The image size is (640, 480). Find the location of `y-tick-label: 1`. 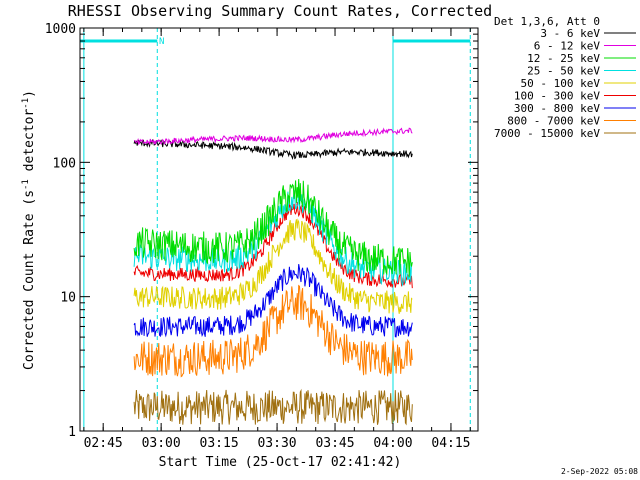

y-tick-label: 1 is located at coordinates (72, 432).